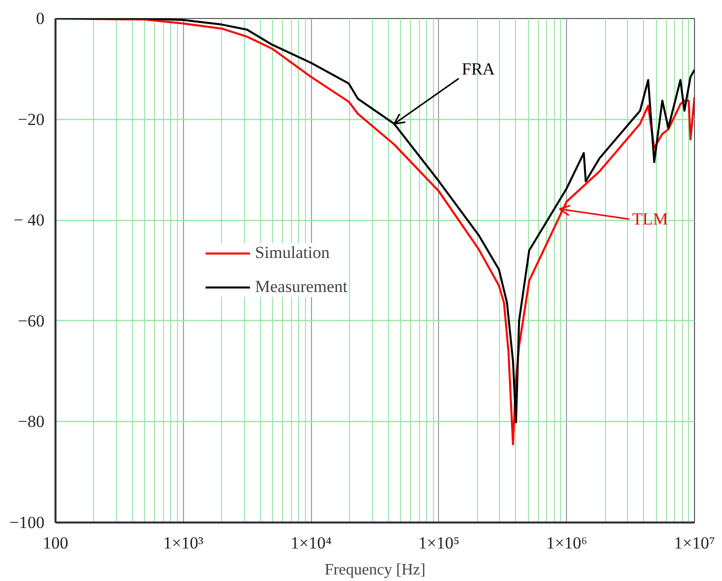 The width and height of the screenshot is (722, 581). What do you see at coordinates (567, 543) in the screenshot?
I see `x-tick-label: 1×10⁶` at bounding box center [567, 543].